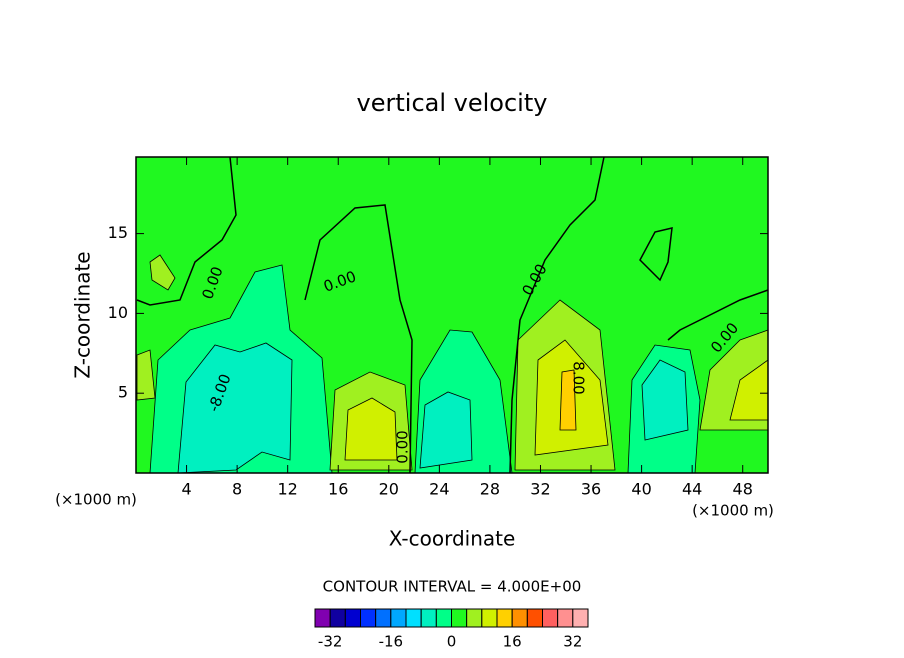 Image resolution: width=904 pixels, height=658 pixels. I want to click on x-tick-label: 32, so click(540, 489).